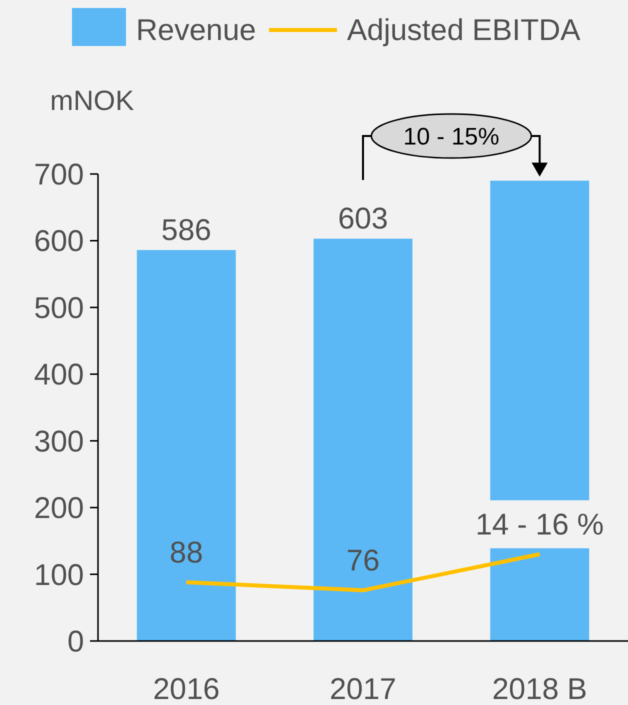 The image size is (628, 705). What do you see at coordinates (186, 689) in the screenshot?
I see `x-tick-label: 2016` at bounding box center [186, 689].